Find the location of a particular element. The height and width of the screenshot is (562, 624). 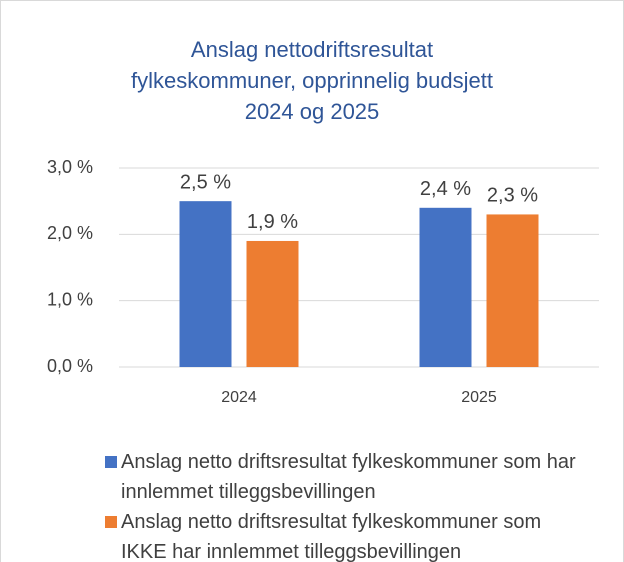

y-tick-label: 0,0 % is located at coordinates (70, 366).